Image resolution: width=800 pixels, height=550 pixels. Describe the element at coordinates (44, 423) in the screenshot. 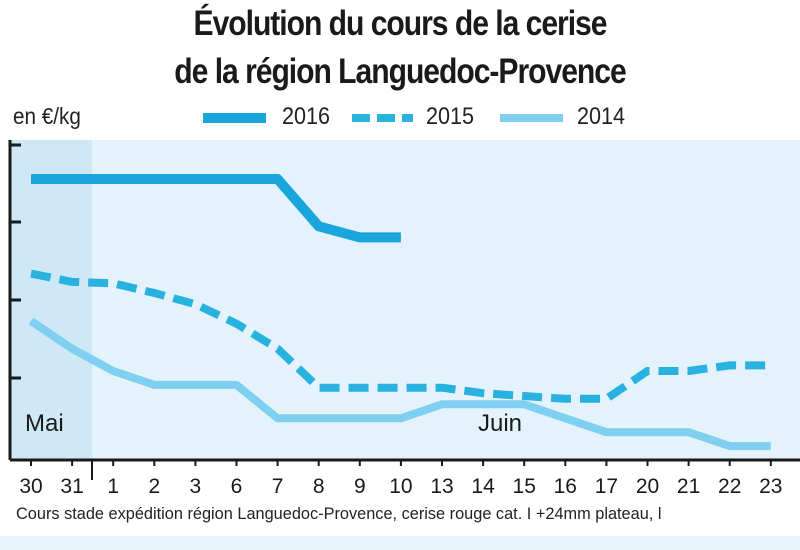

I see `month-label-mai: Mai` at that location.